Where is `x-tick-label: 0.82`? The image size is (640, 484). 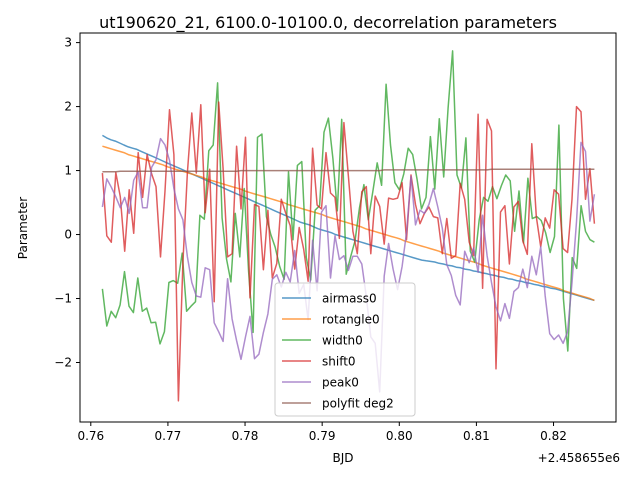
x-tick-label: 0.82 is located at coordinates (553, 436).